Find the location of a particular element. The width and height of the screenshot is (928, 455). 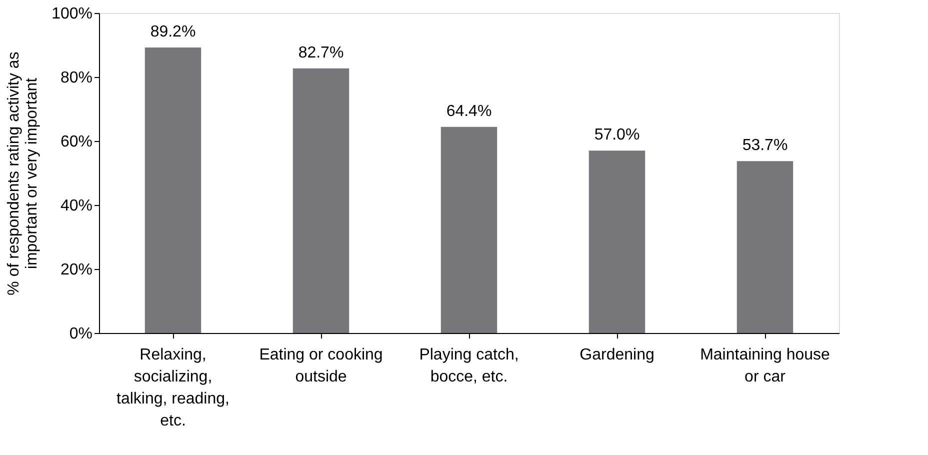

y-tick-label: 0% is located at coordinates (80, 334).